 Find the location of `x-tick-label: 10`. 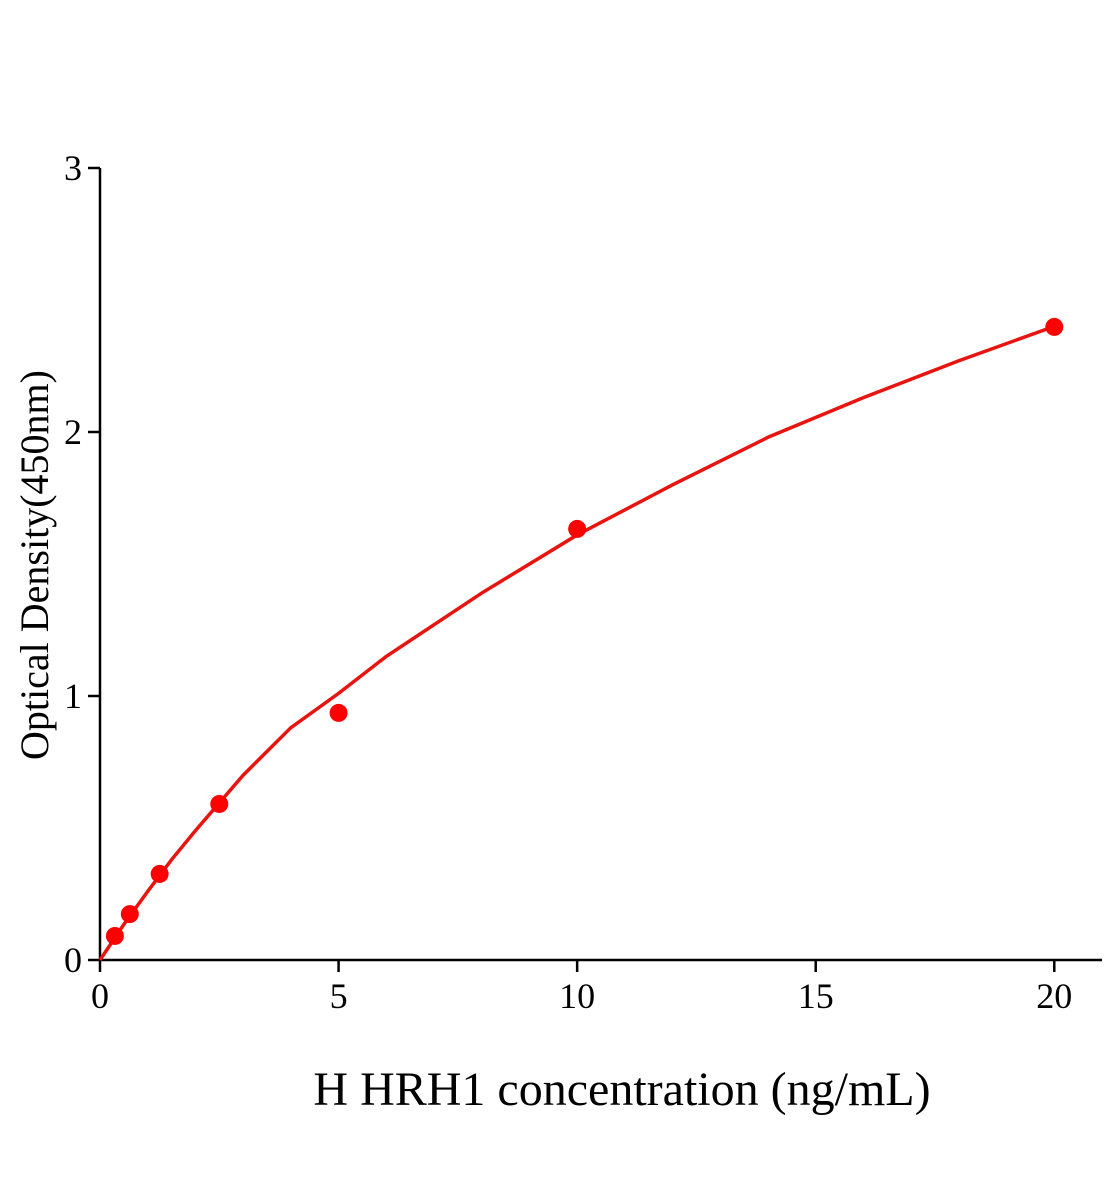

x-tick-label: 10 is located at coordinates (577, 996).